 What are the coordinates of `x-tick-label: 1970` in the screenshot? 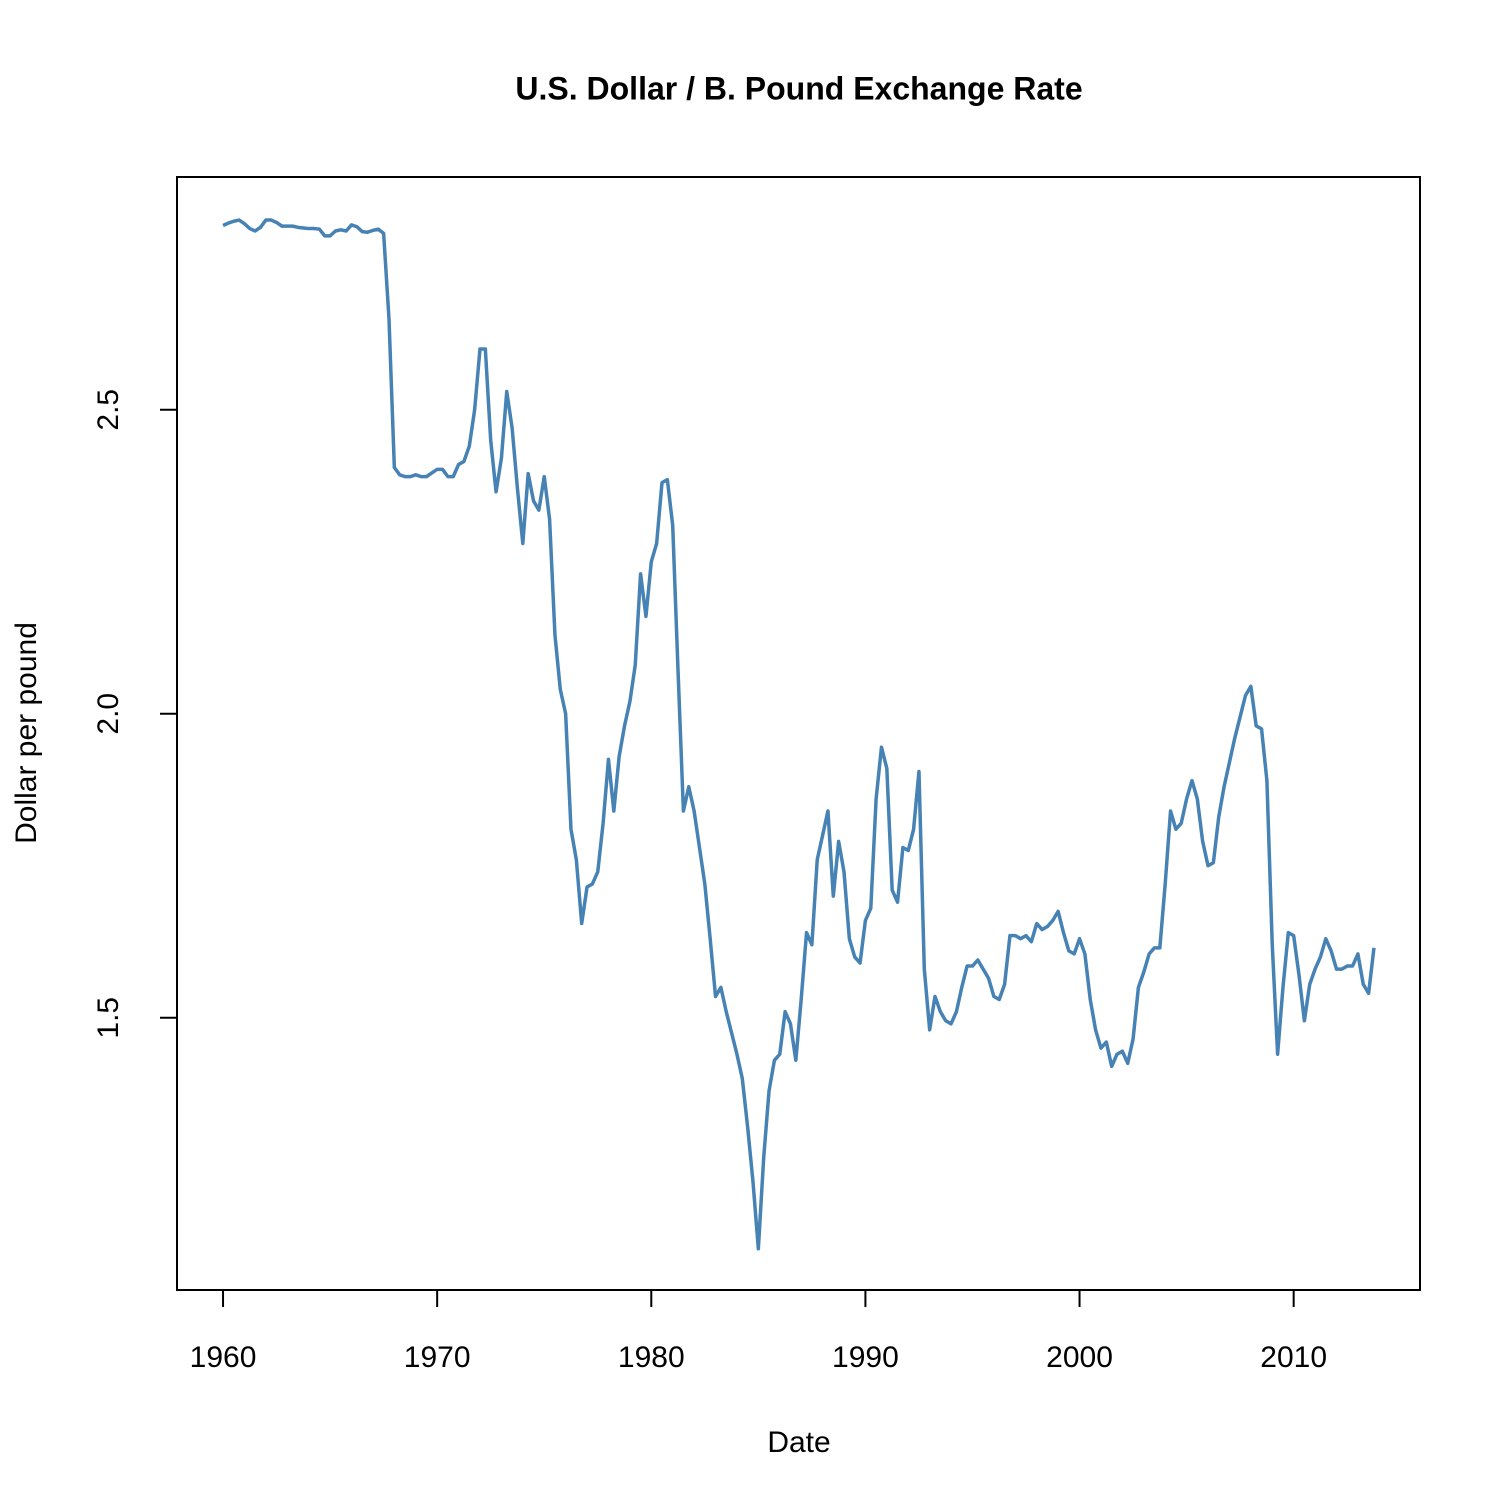 It's located at (437, 1357).